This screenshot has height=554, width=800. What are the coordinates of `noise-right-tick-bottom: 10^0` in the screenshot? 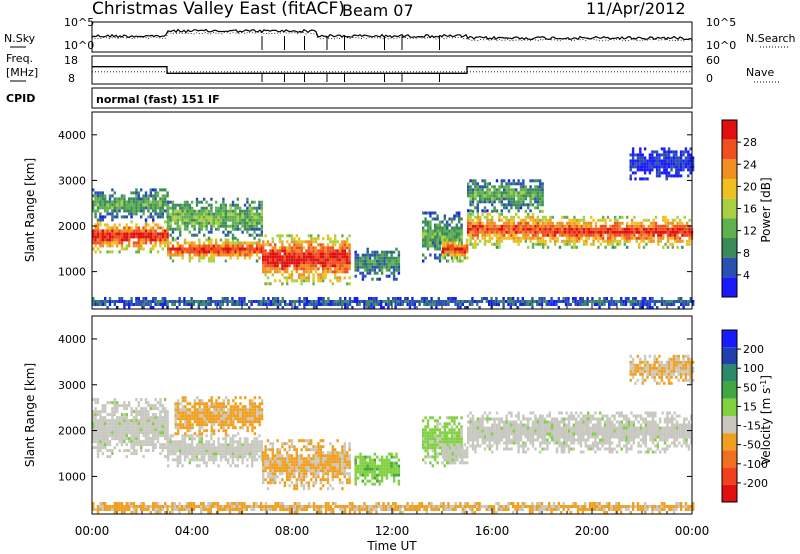 It's located at (721, 45).